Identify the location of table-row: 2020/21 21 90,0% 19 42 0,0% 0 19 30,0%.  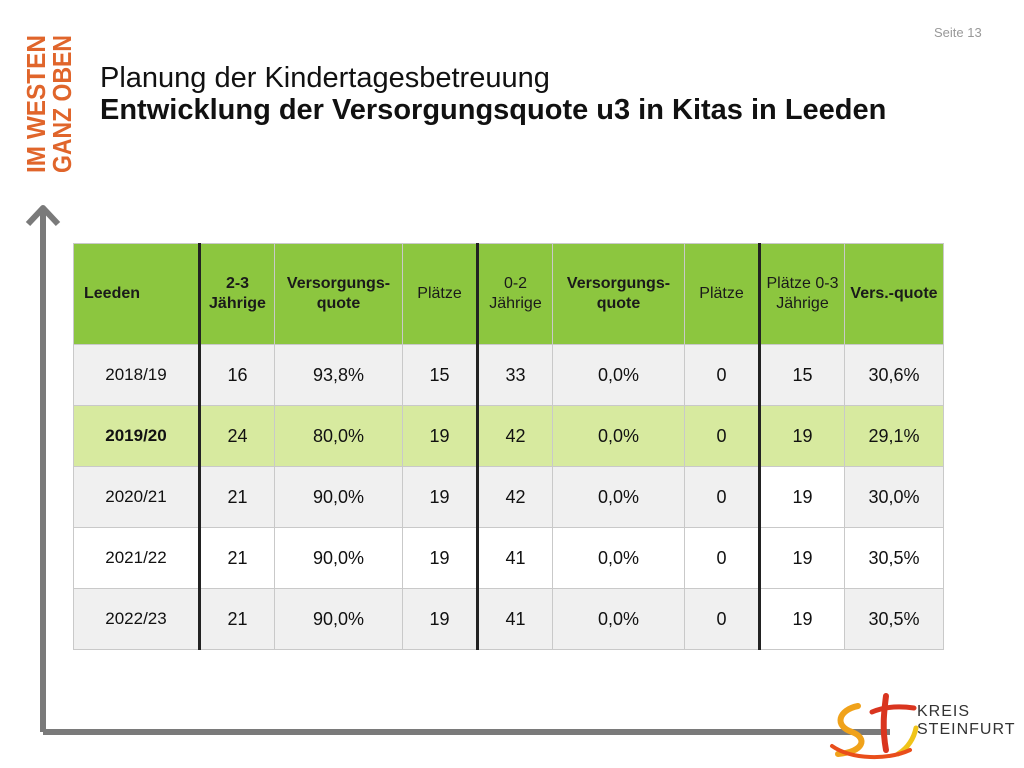
(508, 497).